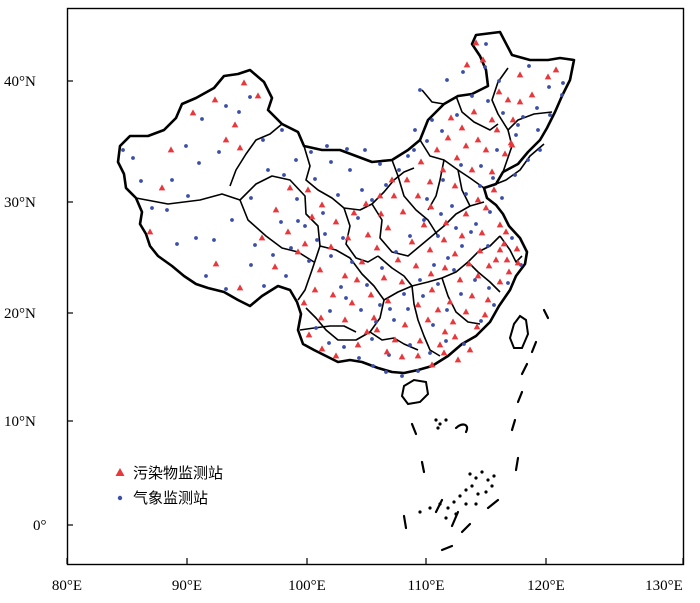 This screenshot has width=700, height=603. Describe the element at coordinates (169, 485) in the screenshot. I see `legend: 污染物监测站 气象监测站` at that location.